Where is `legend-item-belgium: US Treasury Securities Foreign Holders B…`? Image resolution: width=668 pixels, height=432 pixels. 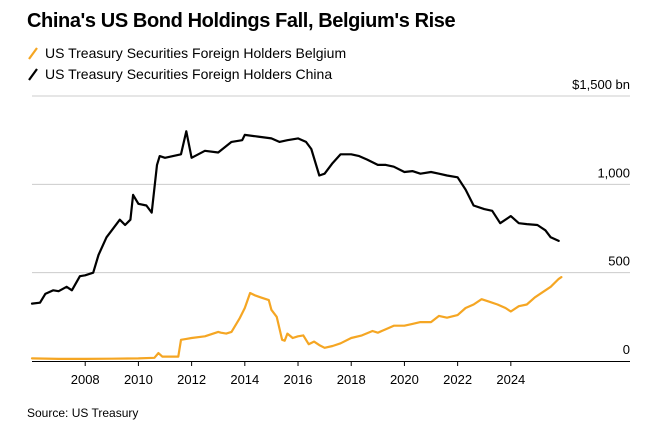 legend-item-belgium: US Treasury Securities Foreign Holders B… is located at coordinates (186, 52).